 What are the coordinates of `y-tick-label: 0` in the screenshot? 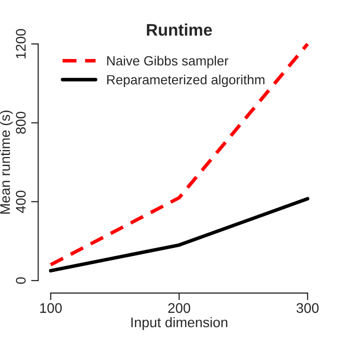 It's located at (21, 280).